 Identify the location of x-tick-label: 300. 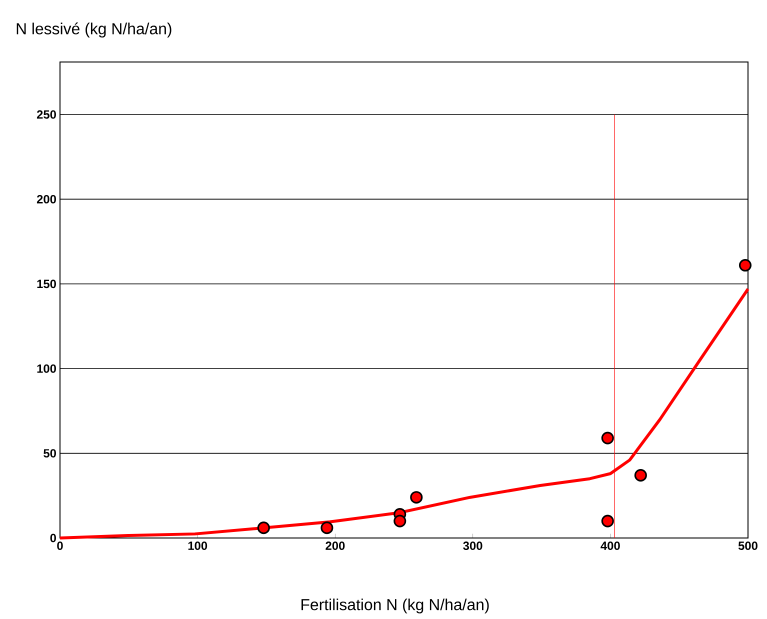
(472, 546).